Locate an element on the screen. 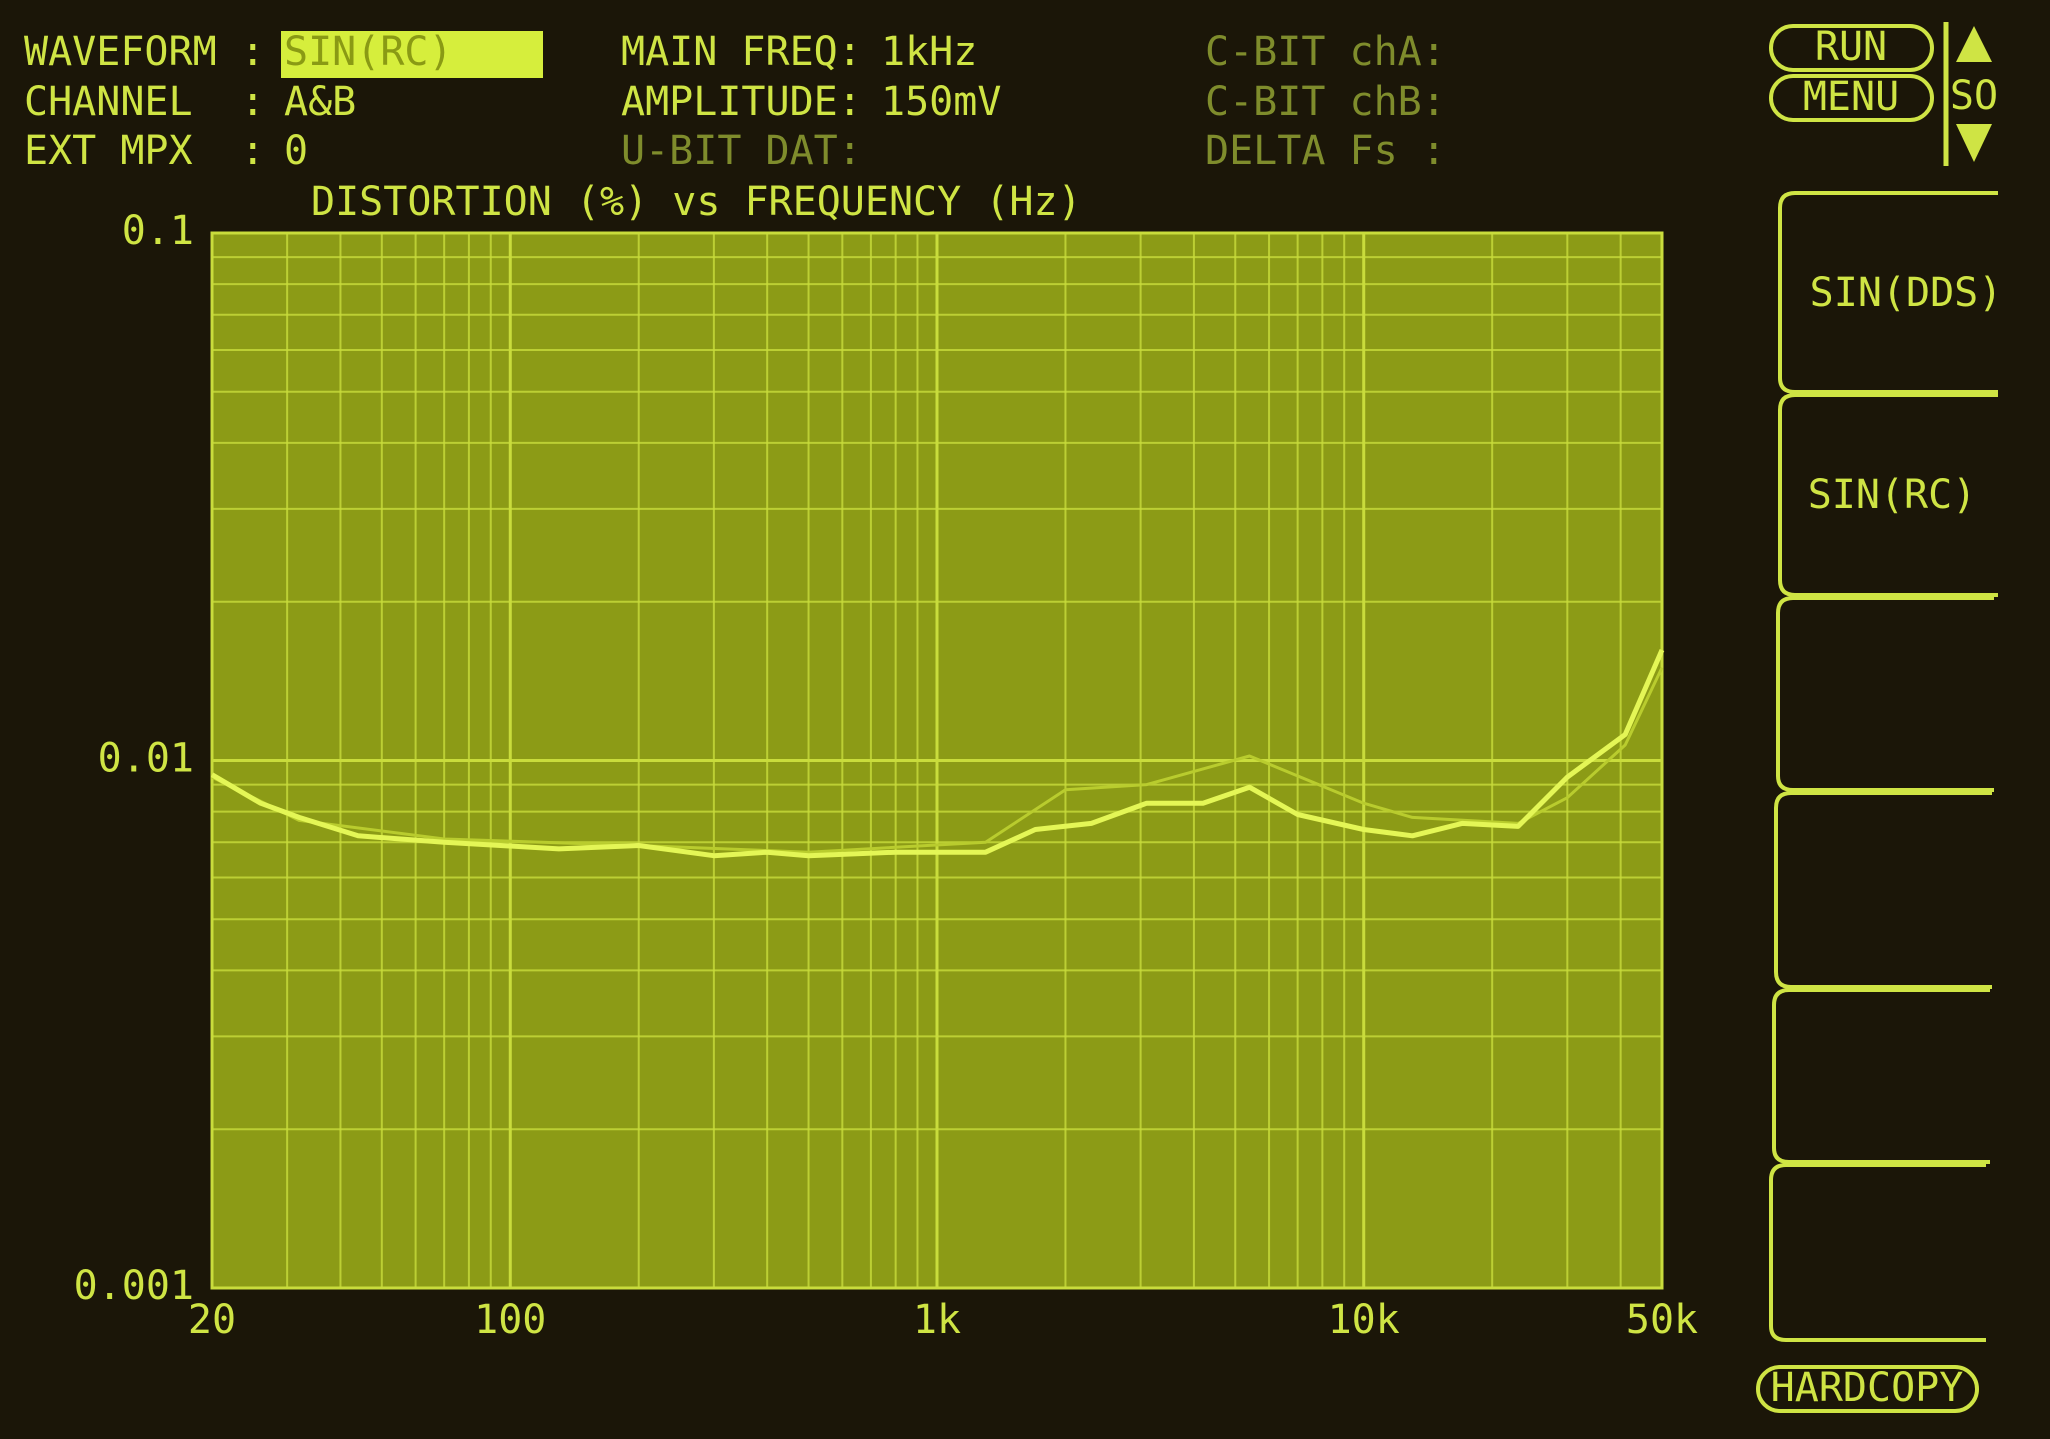 The width and height of the screenshot is (2050, 1439). field-label: CHANNEL : is located at coordinates (144, 102).